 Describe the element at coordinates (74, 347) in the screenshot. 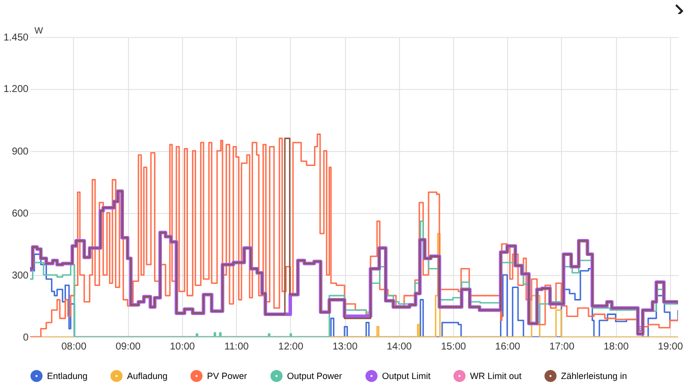

I see `x-tick-label: 08:00` at that location.